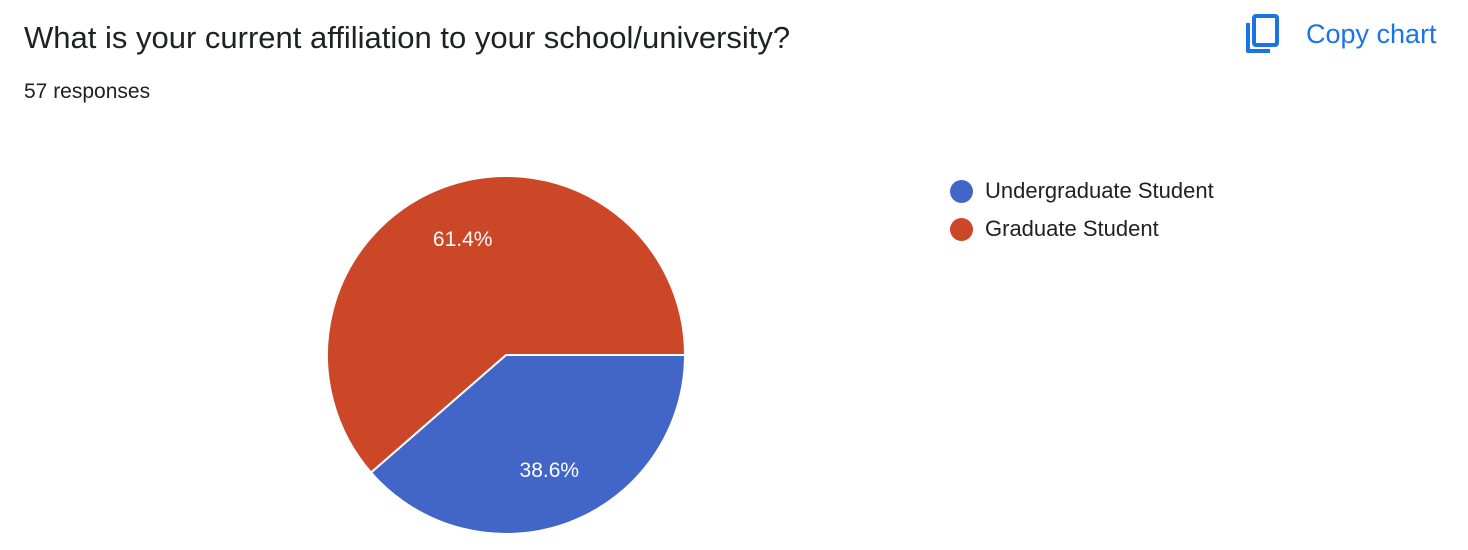  Describe the element at coordinates (1262, 33) in the screenshot. I see `copy-icon` at that location.